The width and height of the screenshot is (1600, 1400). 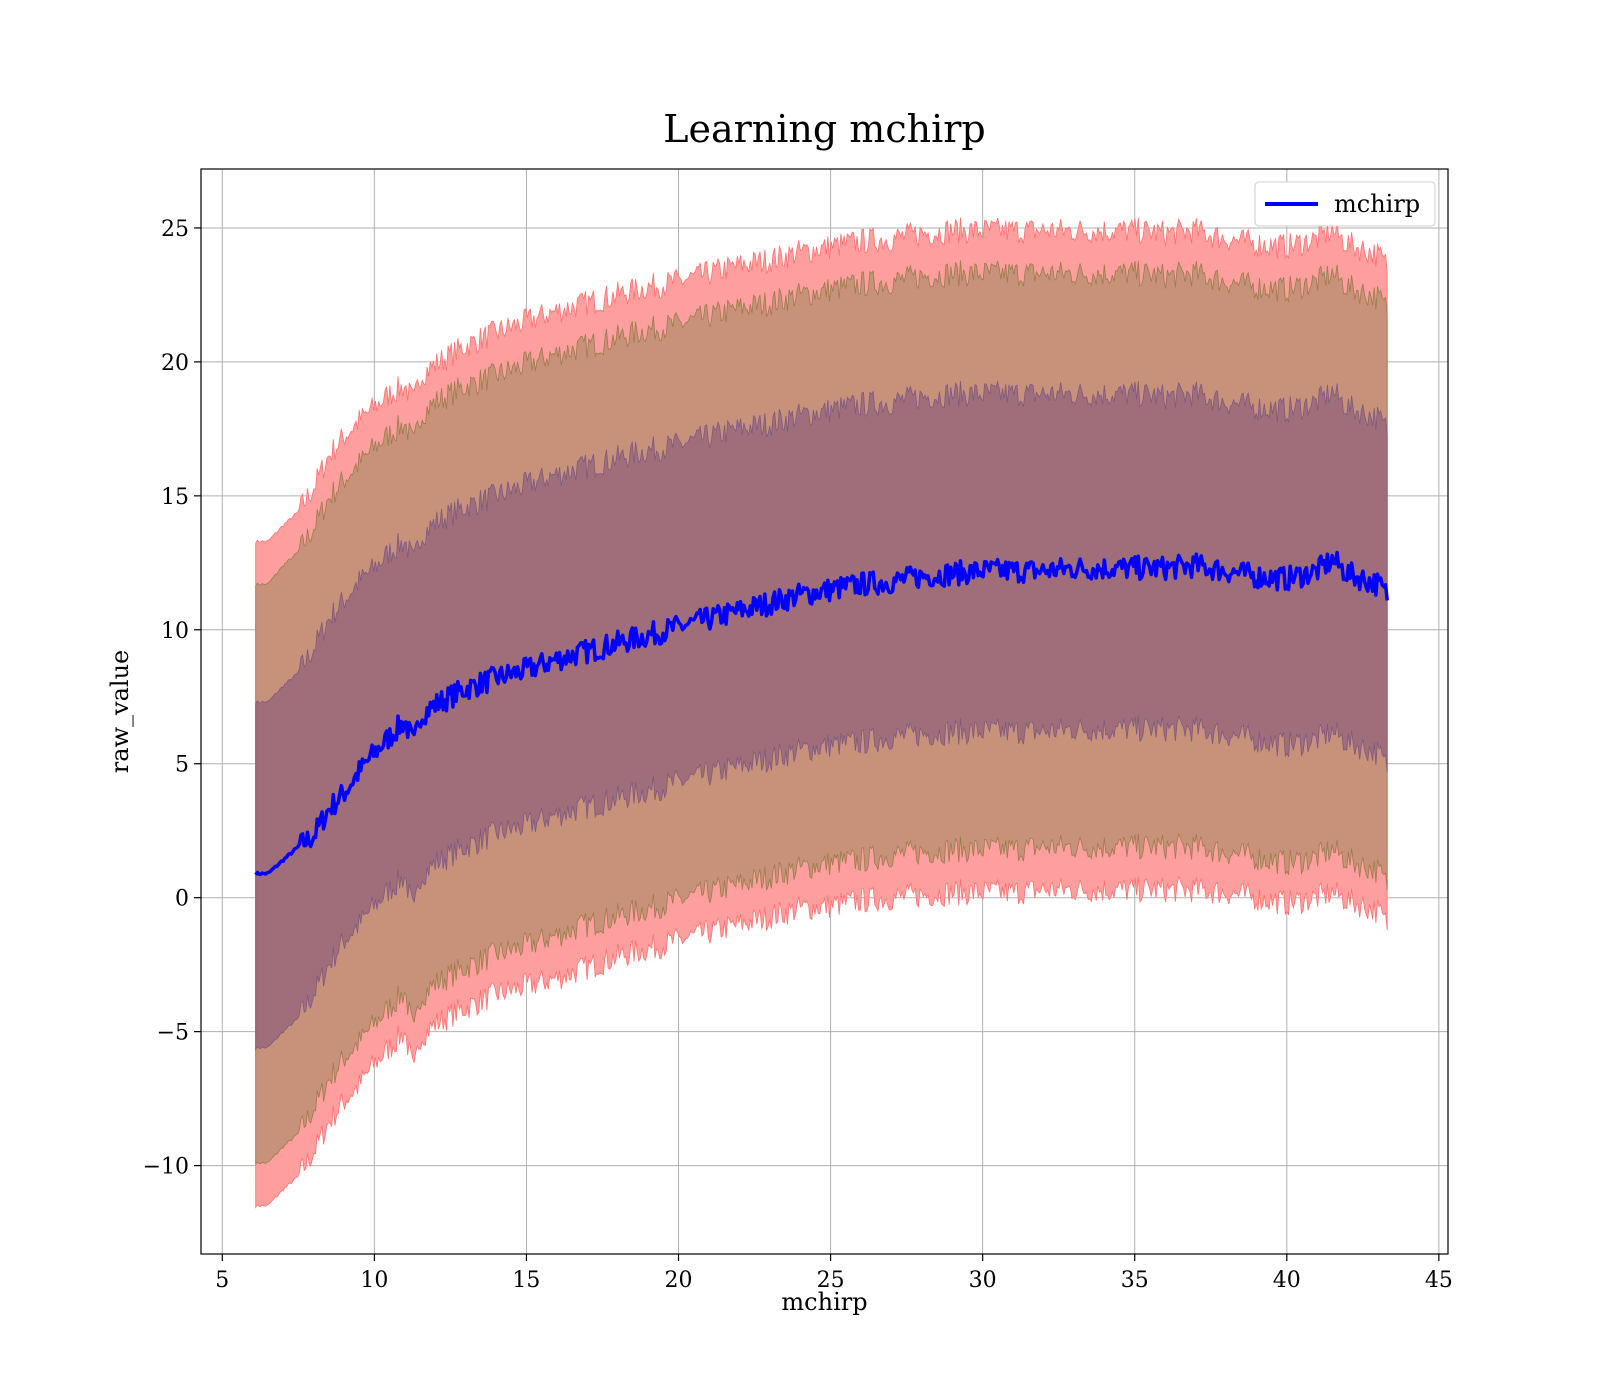 I want to click on y-tick-label: 15, so click(x=175, y=497).